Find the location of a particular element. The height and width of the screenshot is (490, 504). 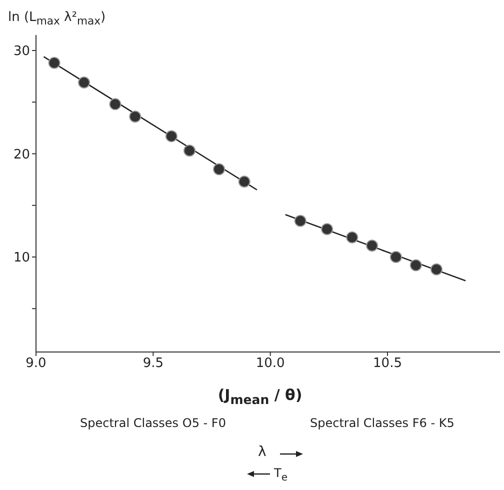

text: Spectral Classes F6 - K5 is located at coordinates (382, 423).